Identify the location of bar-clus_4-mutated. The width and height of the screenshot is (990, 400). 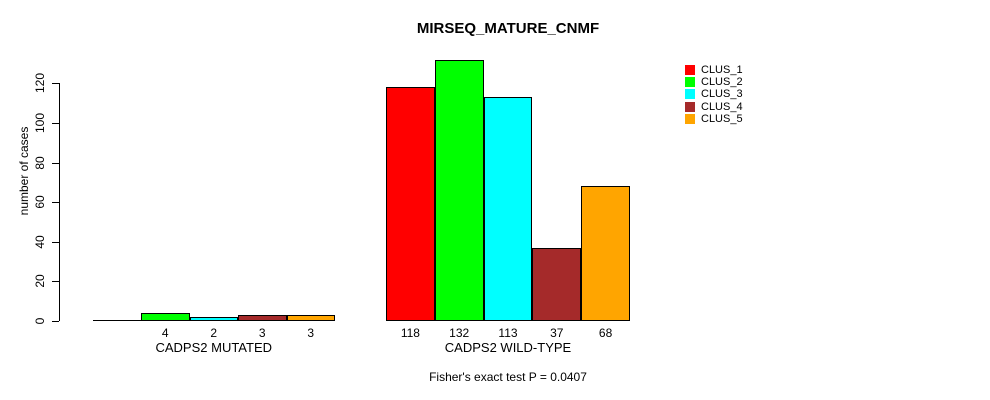
(262, 318).